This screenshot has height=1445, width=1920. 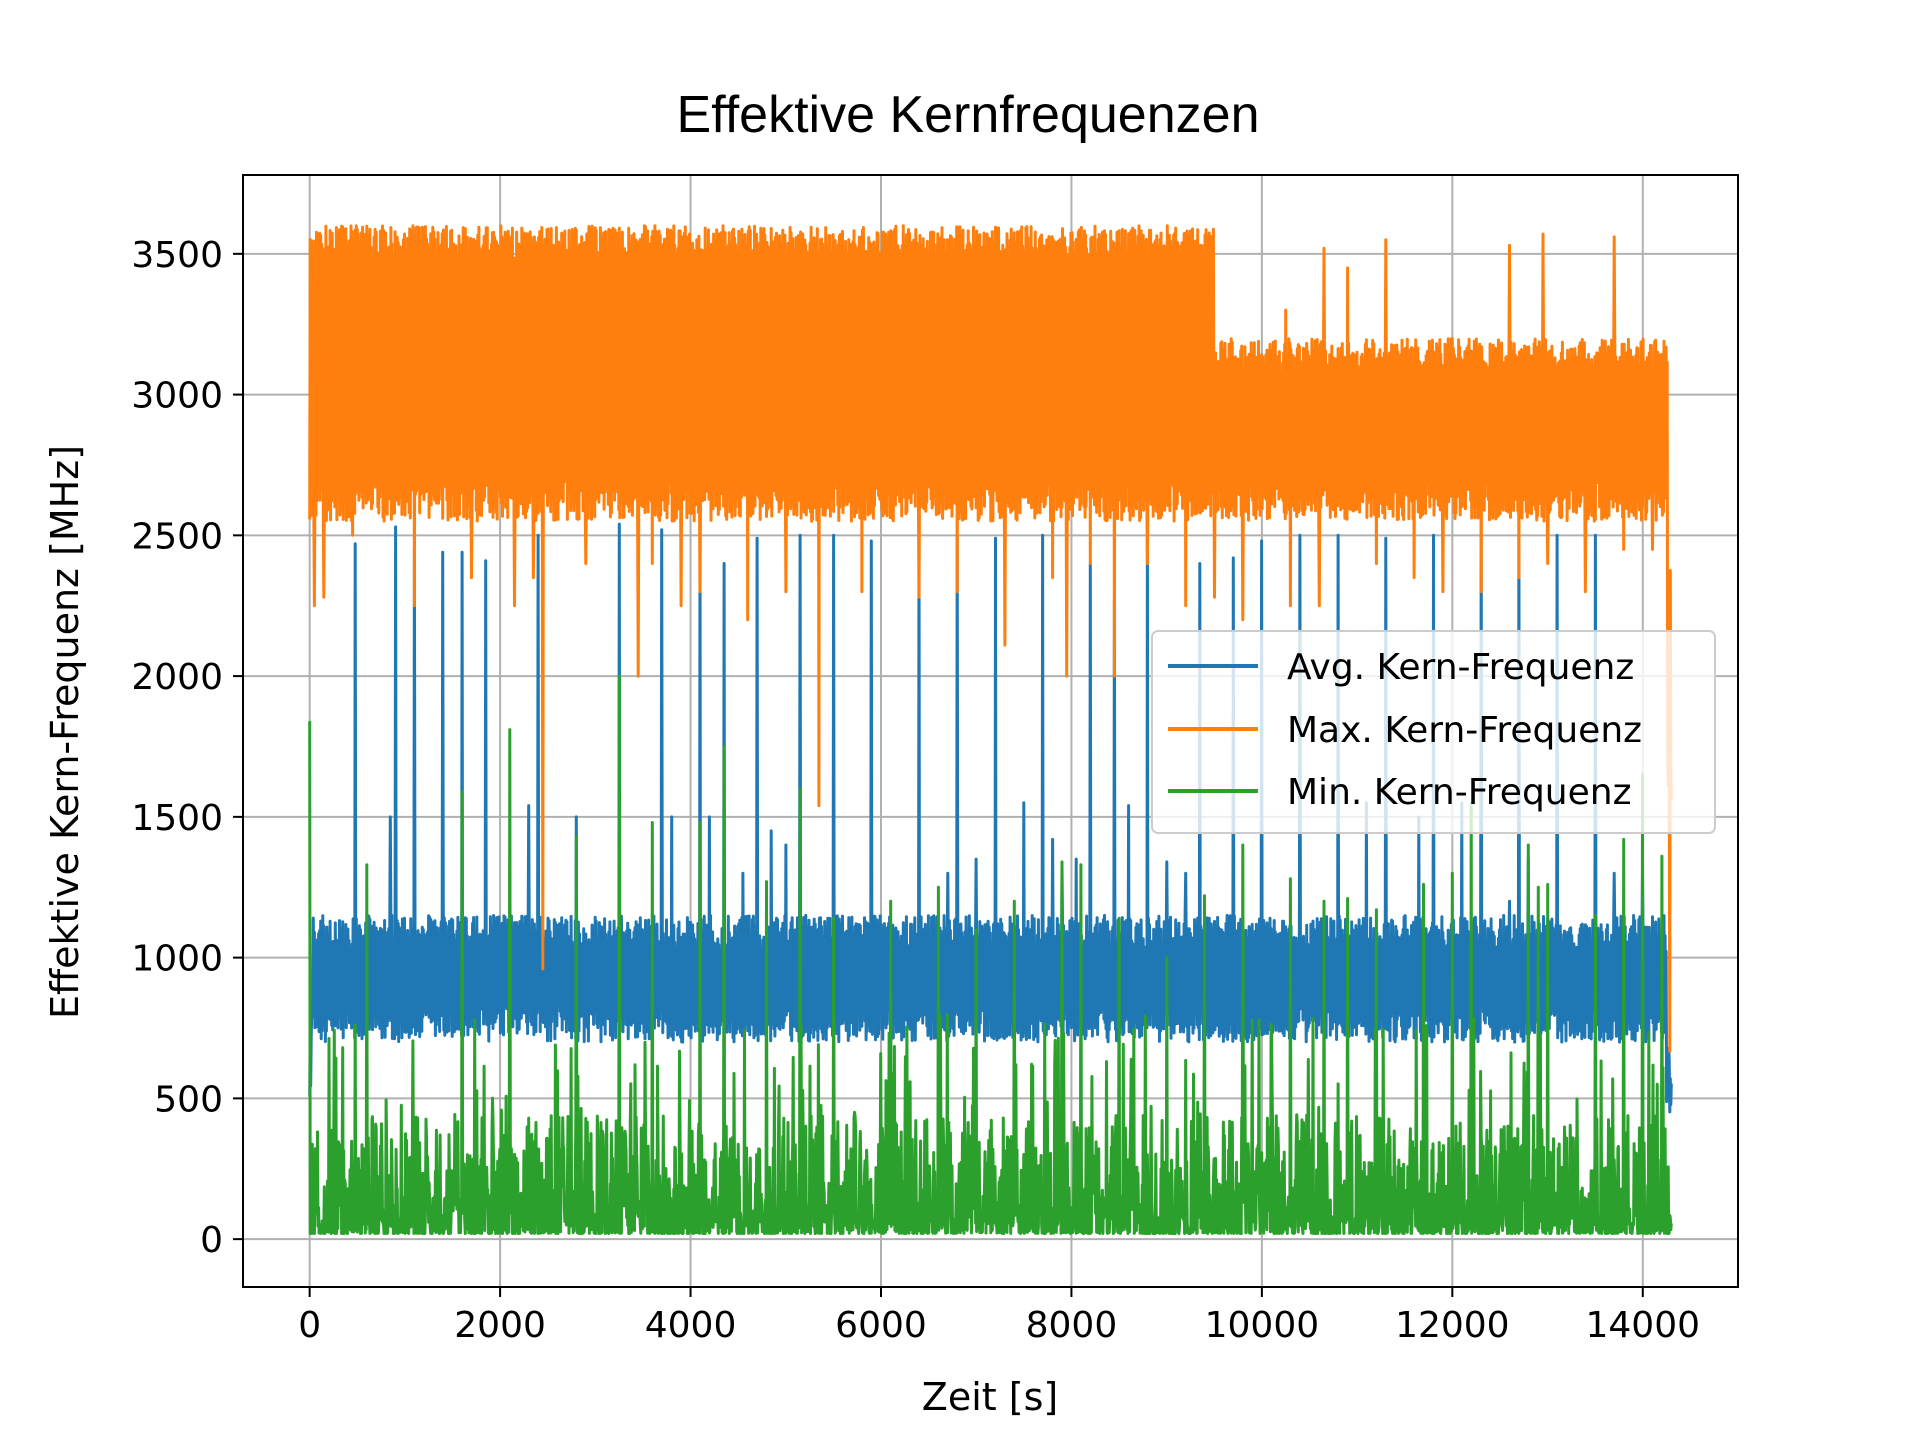 I want to click on x-tick-label: 8000, so click(x=1072, y=1325).